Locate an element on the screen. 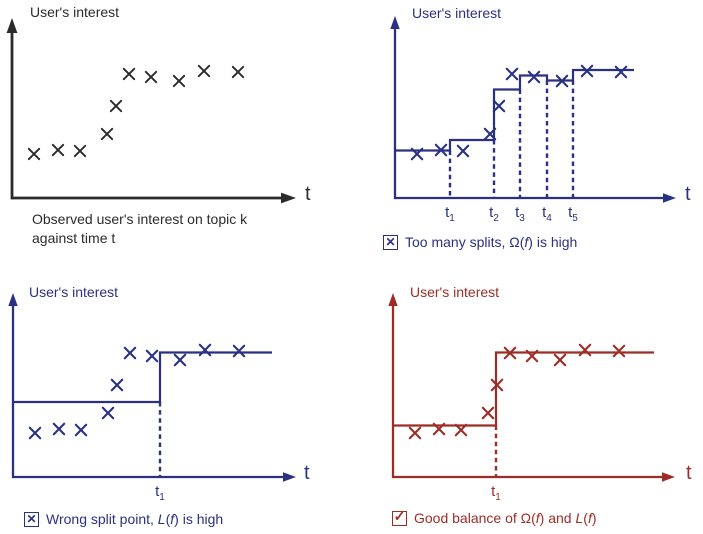  observed-description-line2: against time t is located at coordinates (74, 237).